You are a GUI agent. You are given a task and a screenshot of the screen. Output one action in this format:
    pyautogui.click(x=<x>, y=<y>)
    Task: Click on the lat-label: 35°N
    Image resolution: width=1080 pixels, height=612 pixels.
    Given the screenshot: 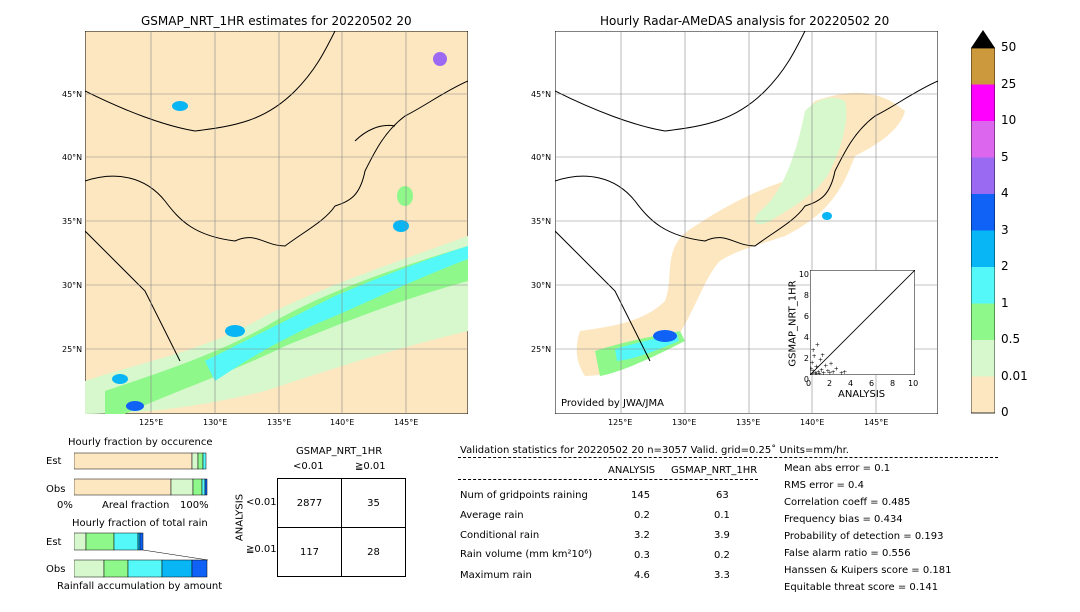 What is the action you would take?
    pyautogui.click(x=541, y=221)
    